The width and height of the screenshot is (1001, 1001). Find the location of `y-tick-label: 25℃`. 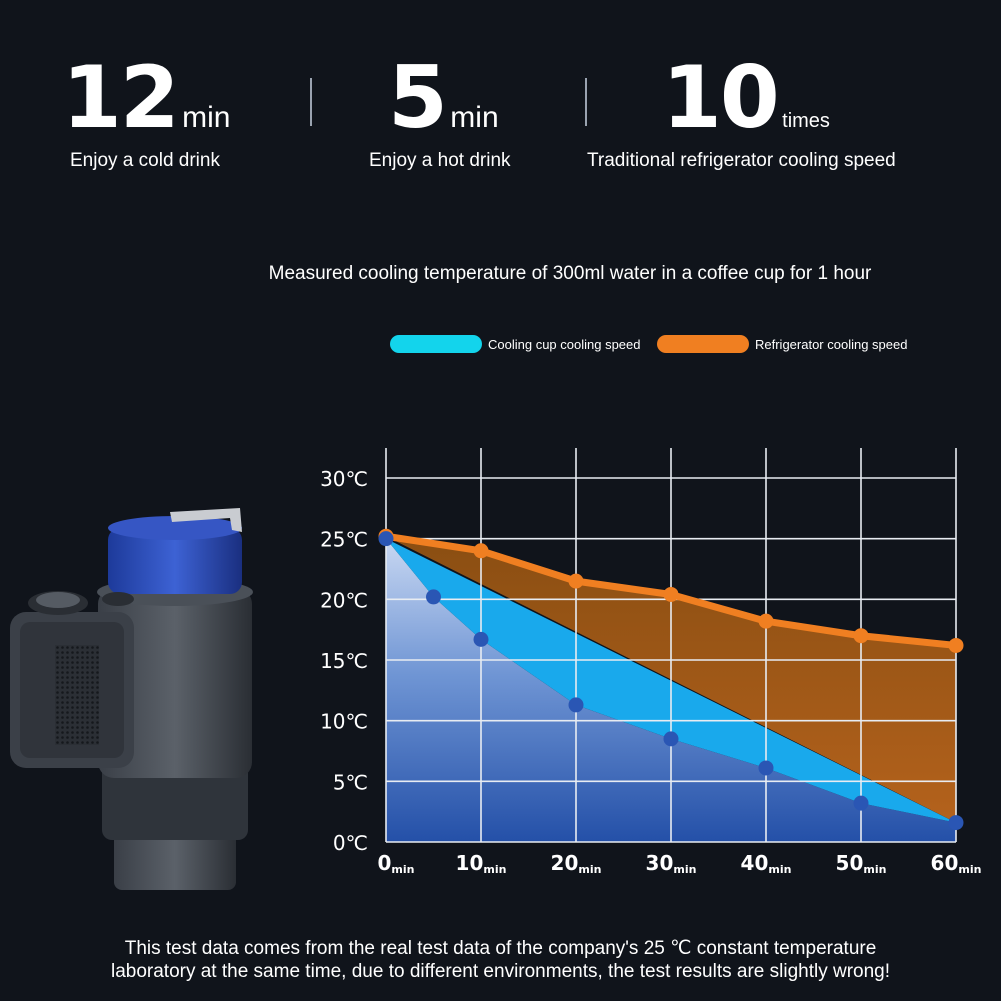

y-tick-label: 25℃ is located at coordinates (344, 540).